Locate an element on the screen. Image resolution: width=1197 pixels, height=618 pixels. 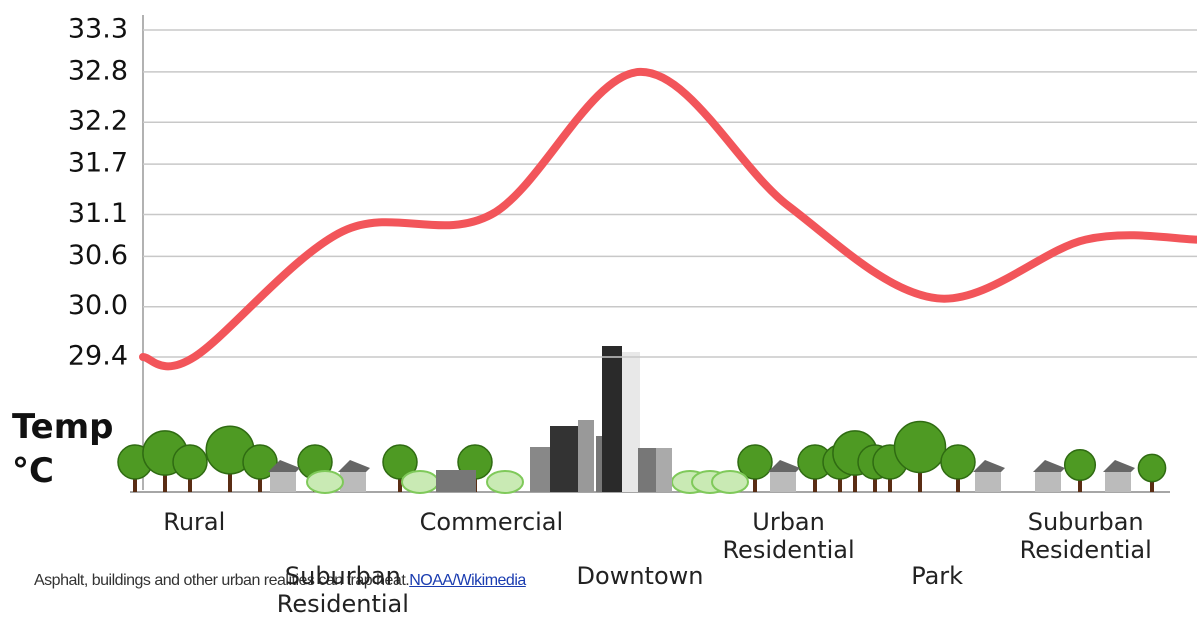
x-tick-label: Park is located at coordinates (937, 576).